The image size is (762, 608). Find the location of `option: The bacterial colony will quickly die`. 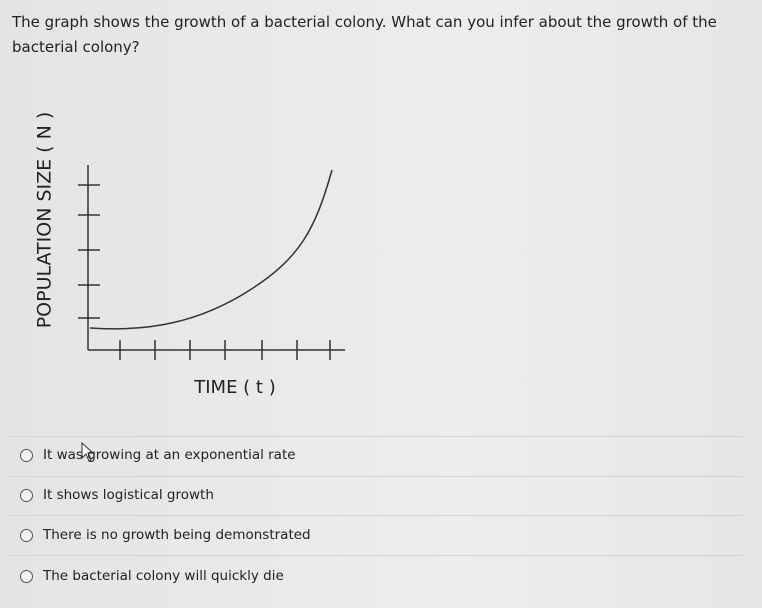

option: The bacterial colony will quickly die is located at coordinates (152, 576).